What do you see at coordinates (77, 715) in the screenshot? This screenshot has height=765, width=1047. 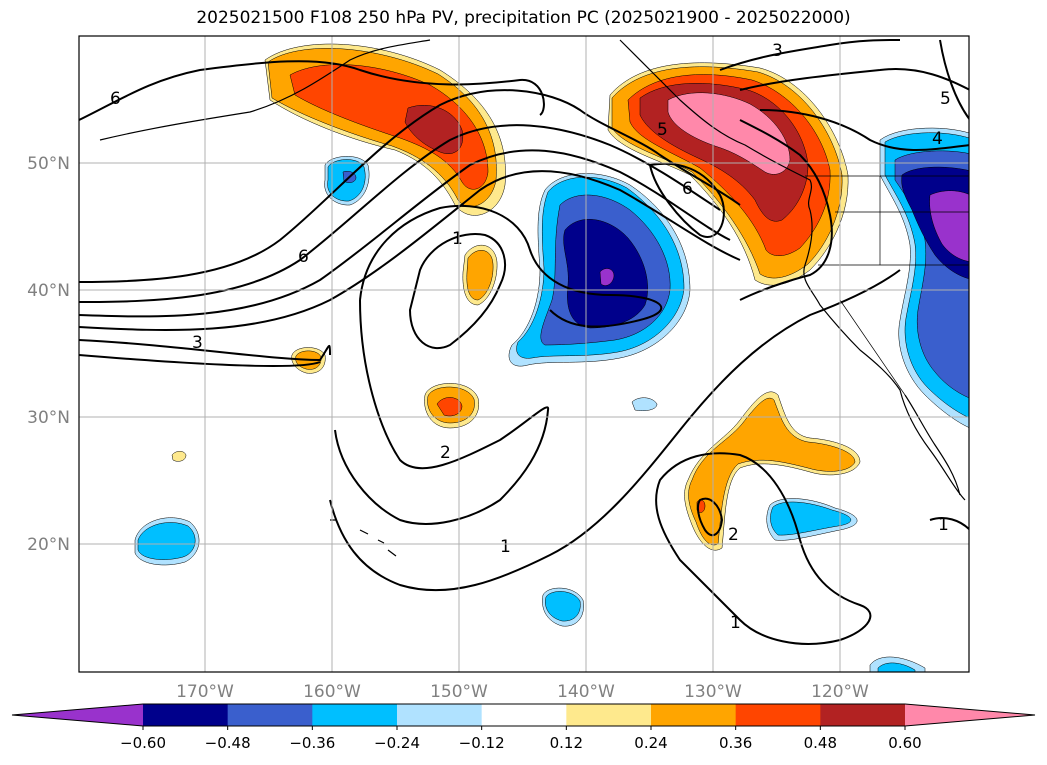 I see `colorbar-extend-min` at bounding box center [77, 715].